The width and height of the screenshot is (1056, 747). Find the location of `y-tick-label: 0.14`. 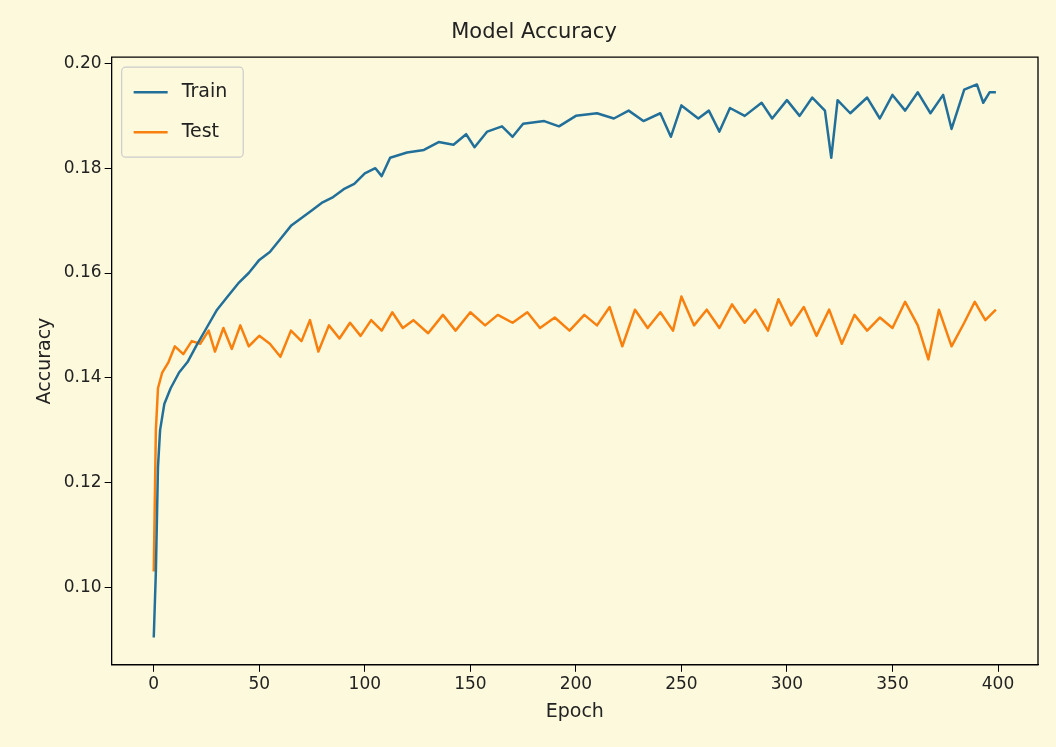

y-tick-label: 0.14 is located at coordinates (82, 376).